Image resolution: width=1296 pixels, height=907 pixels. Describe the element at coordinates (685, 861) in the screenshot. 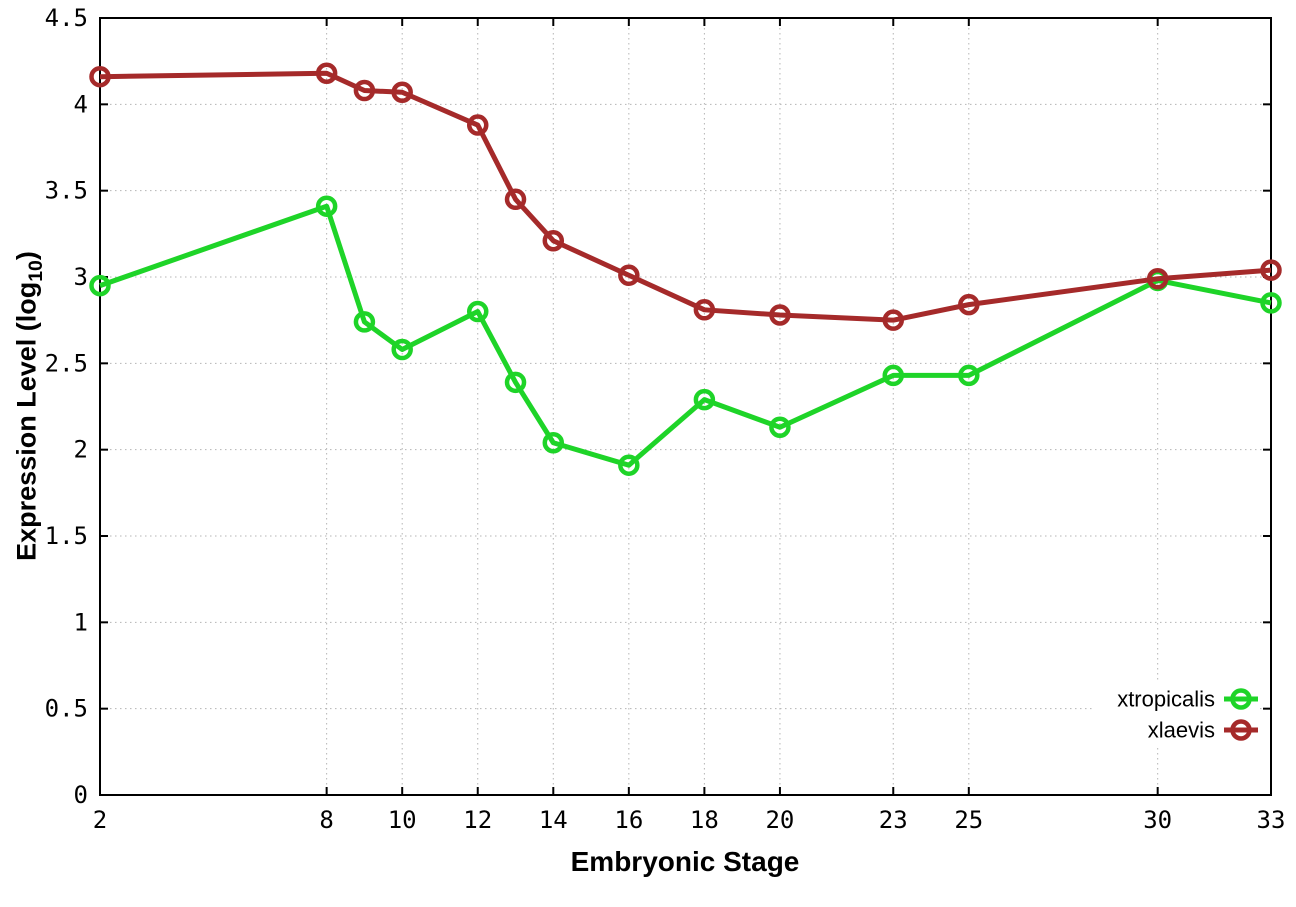

I see `x-axis-title: Embryonic Stage` at that location.